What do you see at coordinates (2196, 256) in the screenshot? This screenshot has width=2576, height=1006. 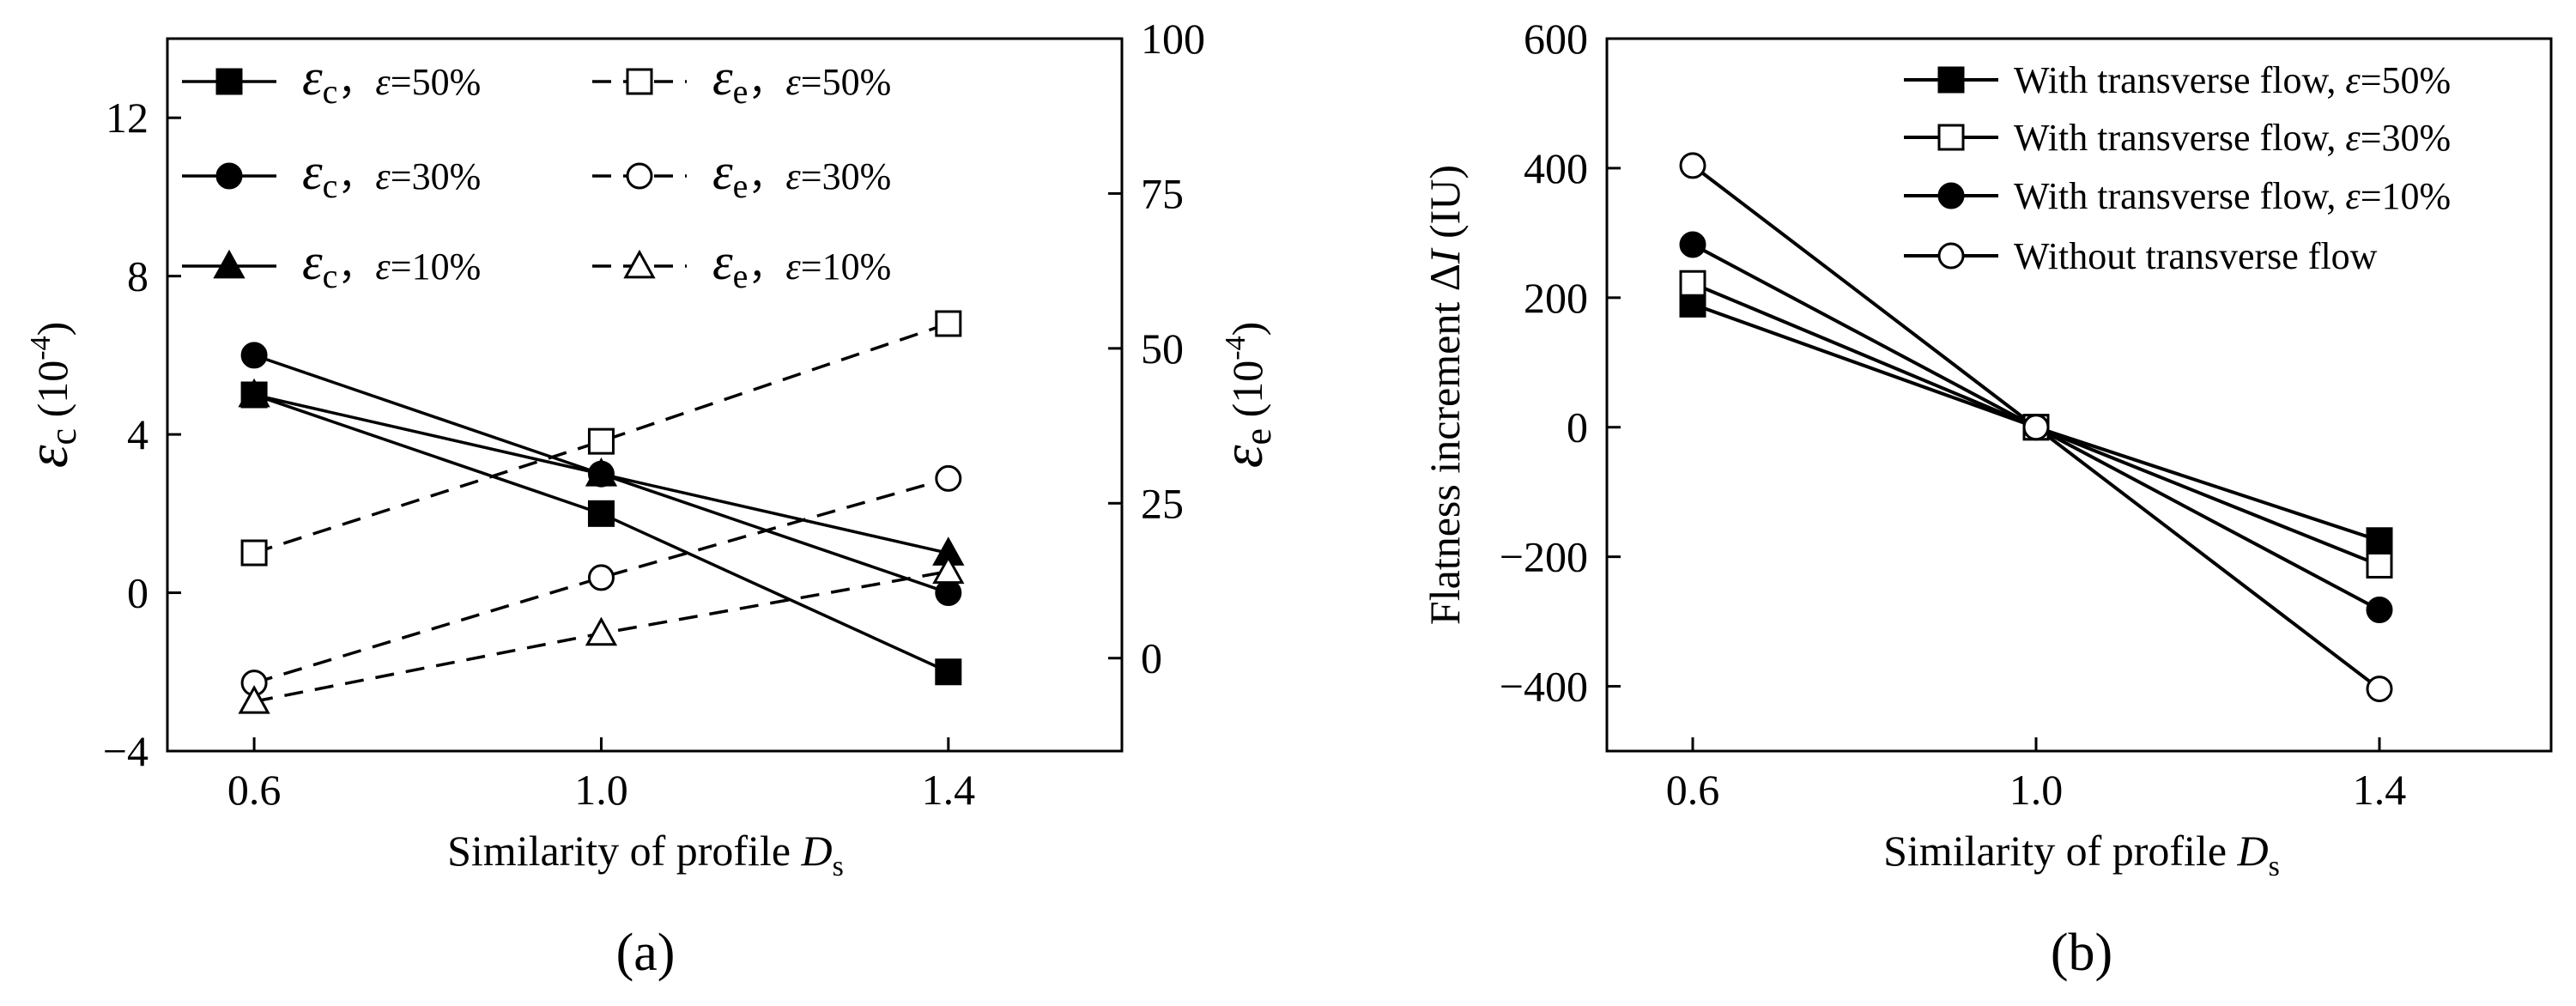 I see `panel-b-legend-label-3: Without transverse flow` at bounding box center [2196, 256].